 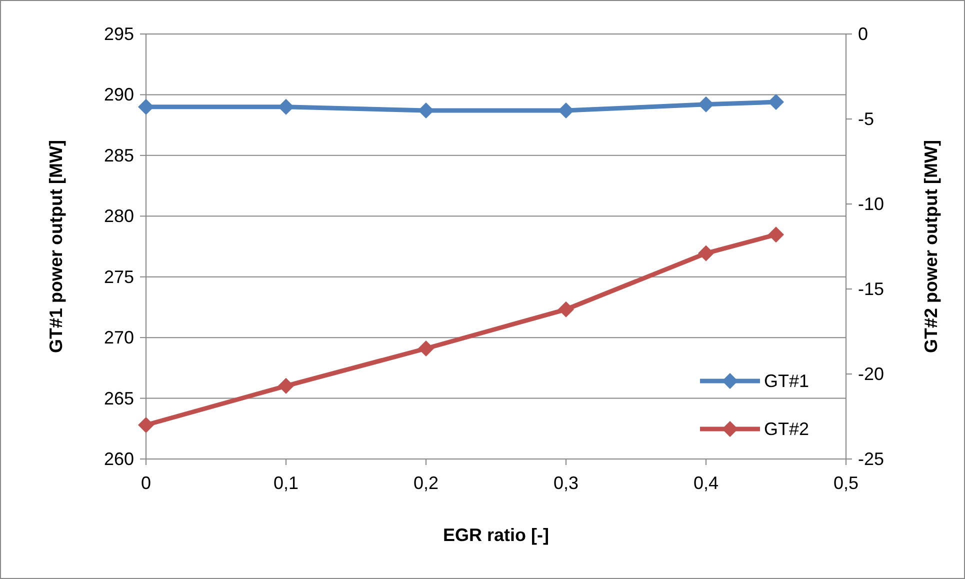 What do you see at coordinates (787, 429) in the screenshot?
I see `legend-label: GT#2` at bounding box center [787, 429].